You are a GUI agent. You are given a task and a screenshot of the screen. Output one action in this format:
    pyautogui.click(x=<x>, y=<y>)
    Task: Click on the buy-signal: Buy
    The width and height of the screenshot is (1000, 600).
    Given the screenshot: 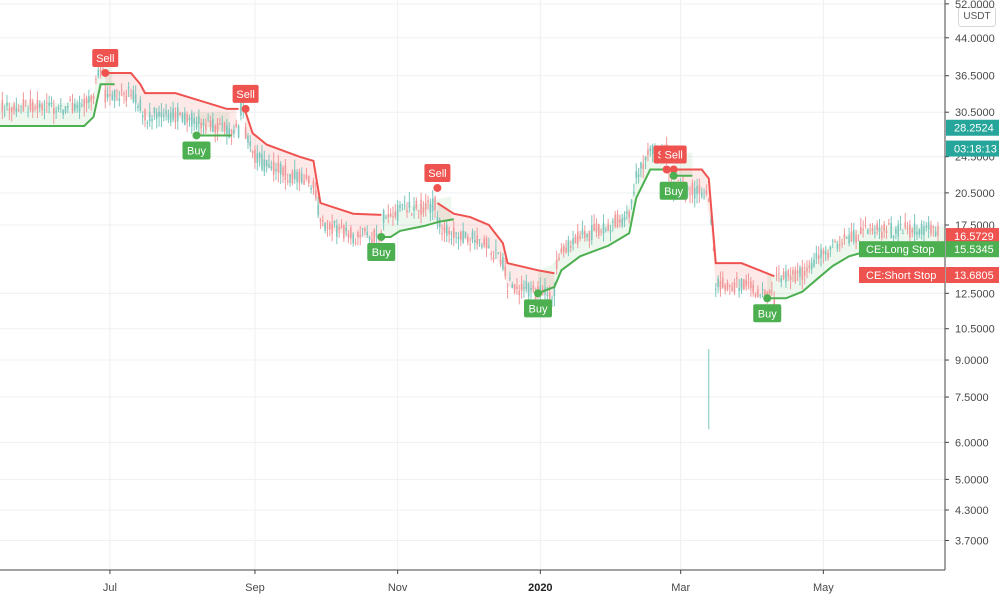 What is the action you would take?
    pyautogui.click(x=381, y=246)
    